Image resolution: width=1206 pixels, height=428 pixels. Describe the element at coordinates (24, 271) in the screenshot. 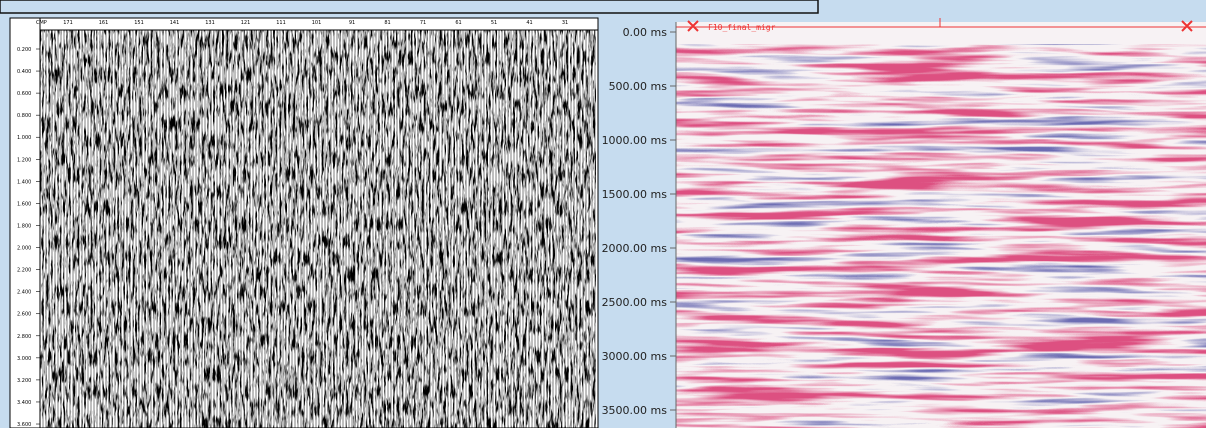

I see `time-label: 2.200` at that location.